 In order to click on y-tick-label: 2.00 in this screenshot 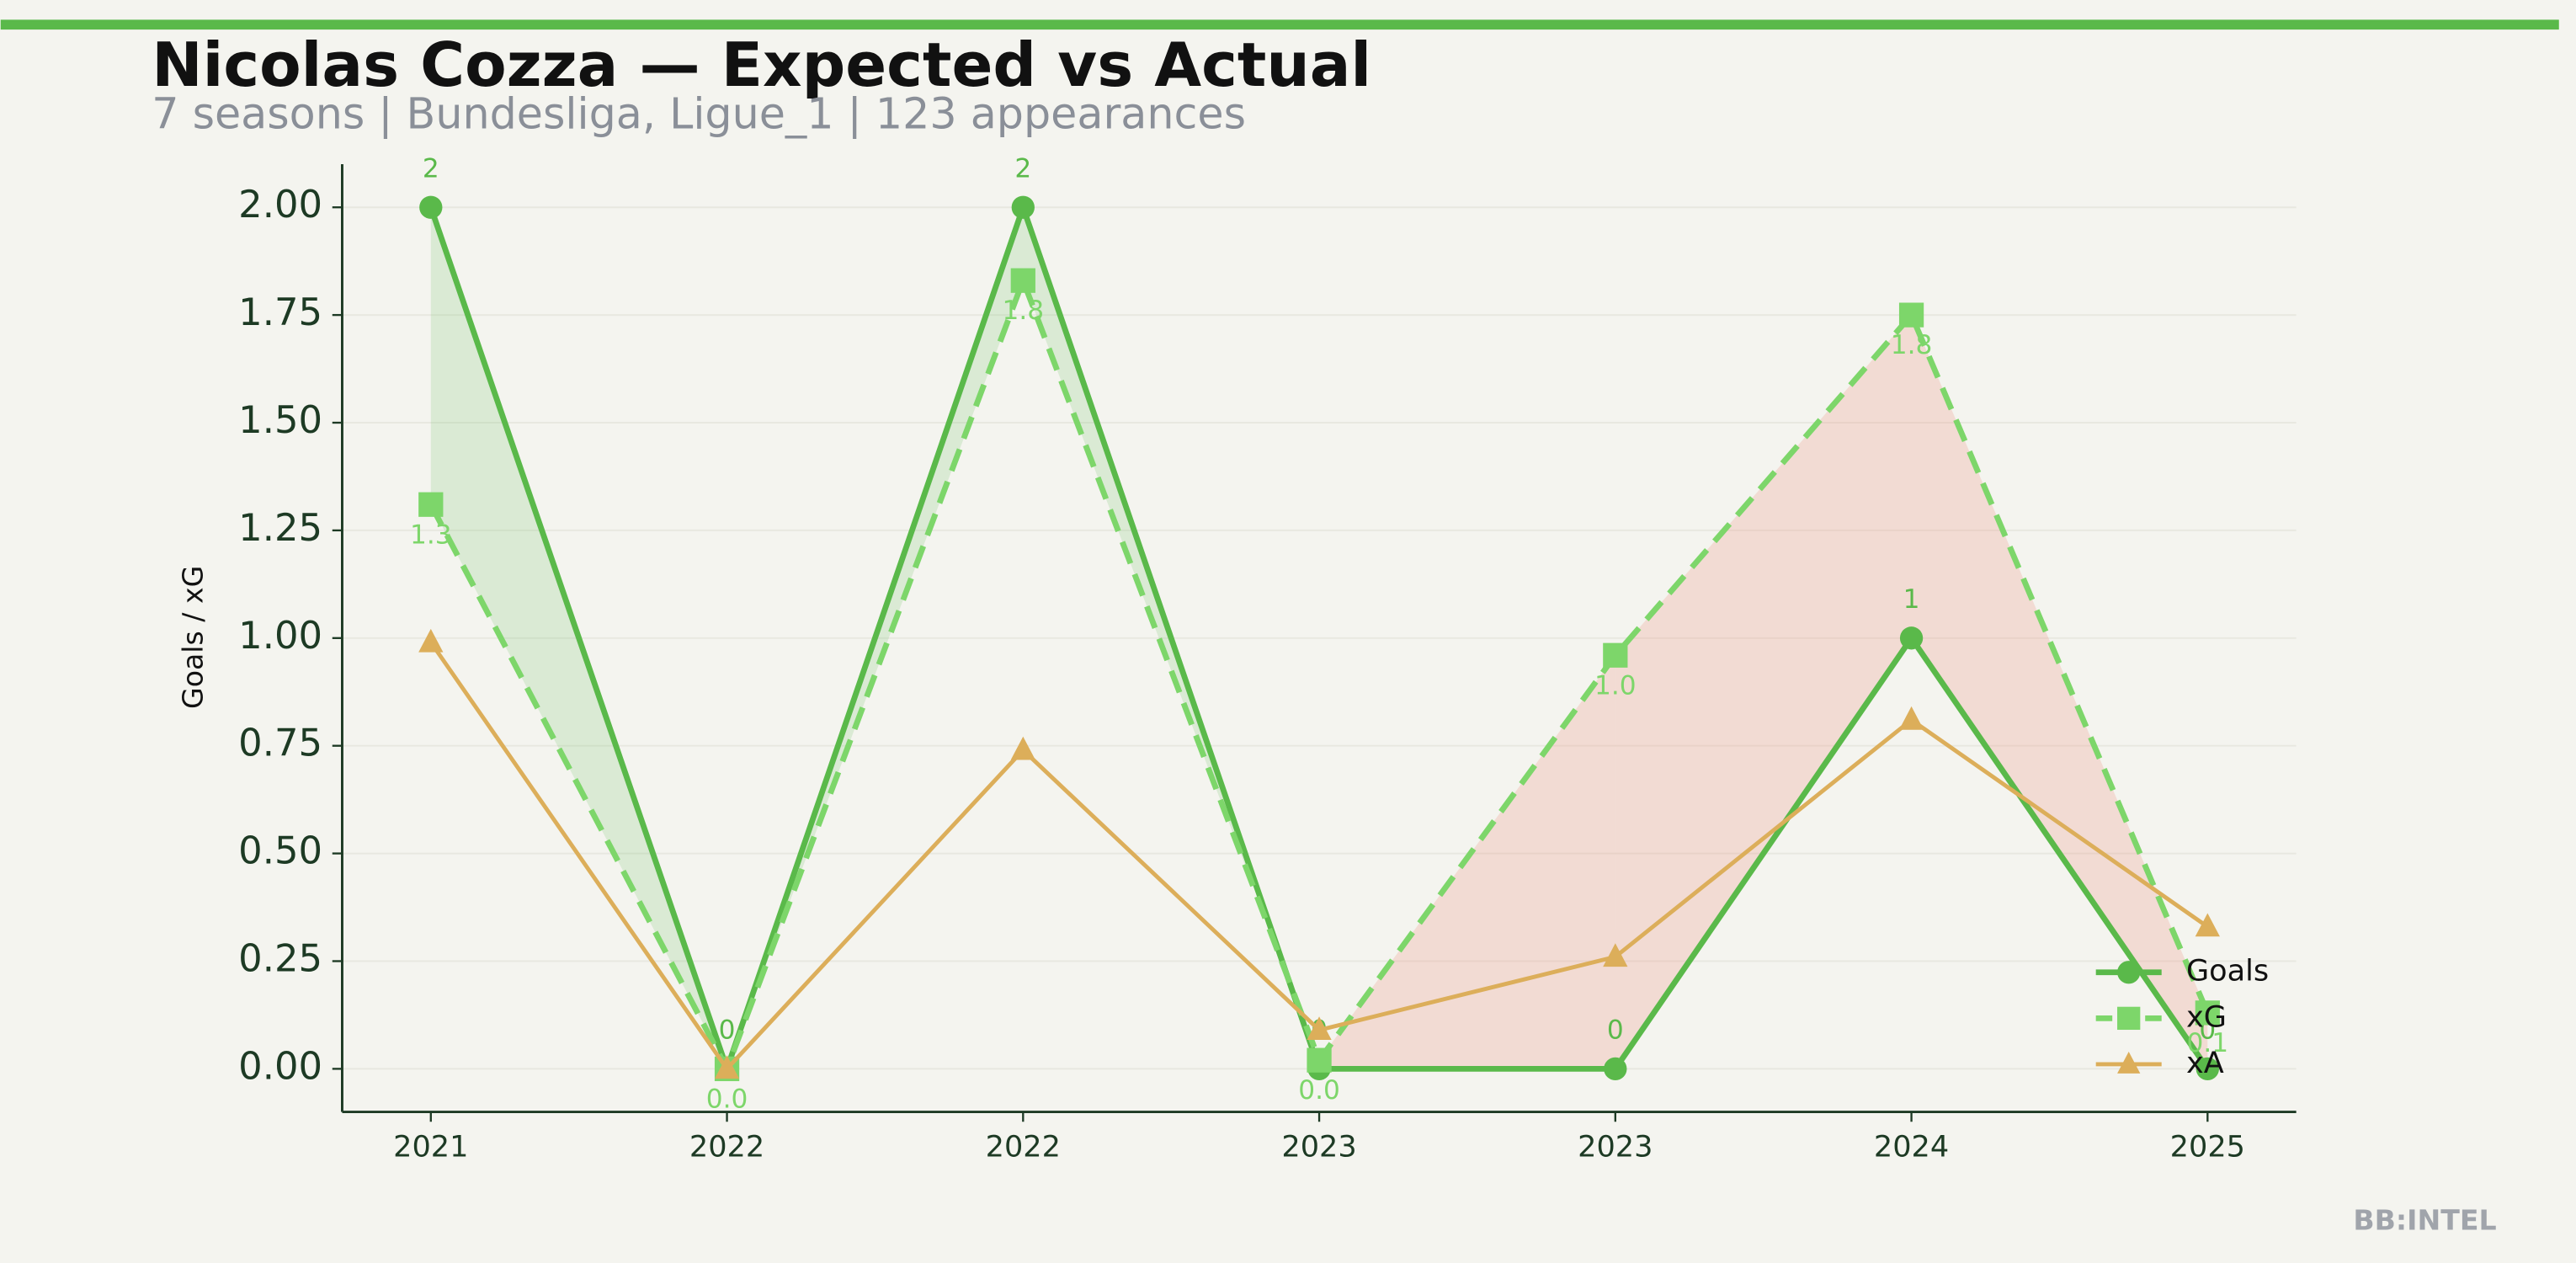, I will do `click(280, 204)`.